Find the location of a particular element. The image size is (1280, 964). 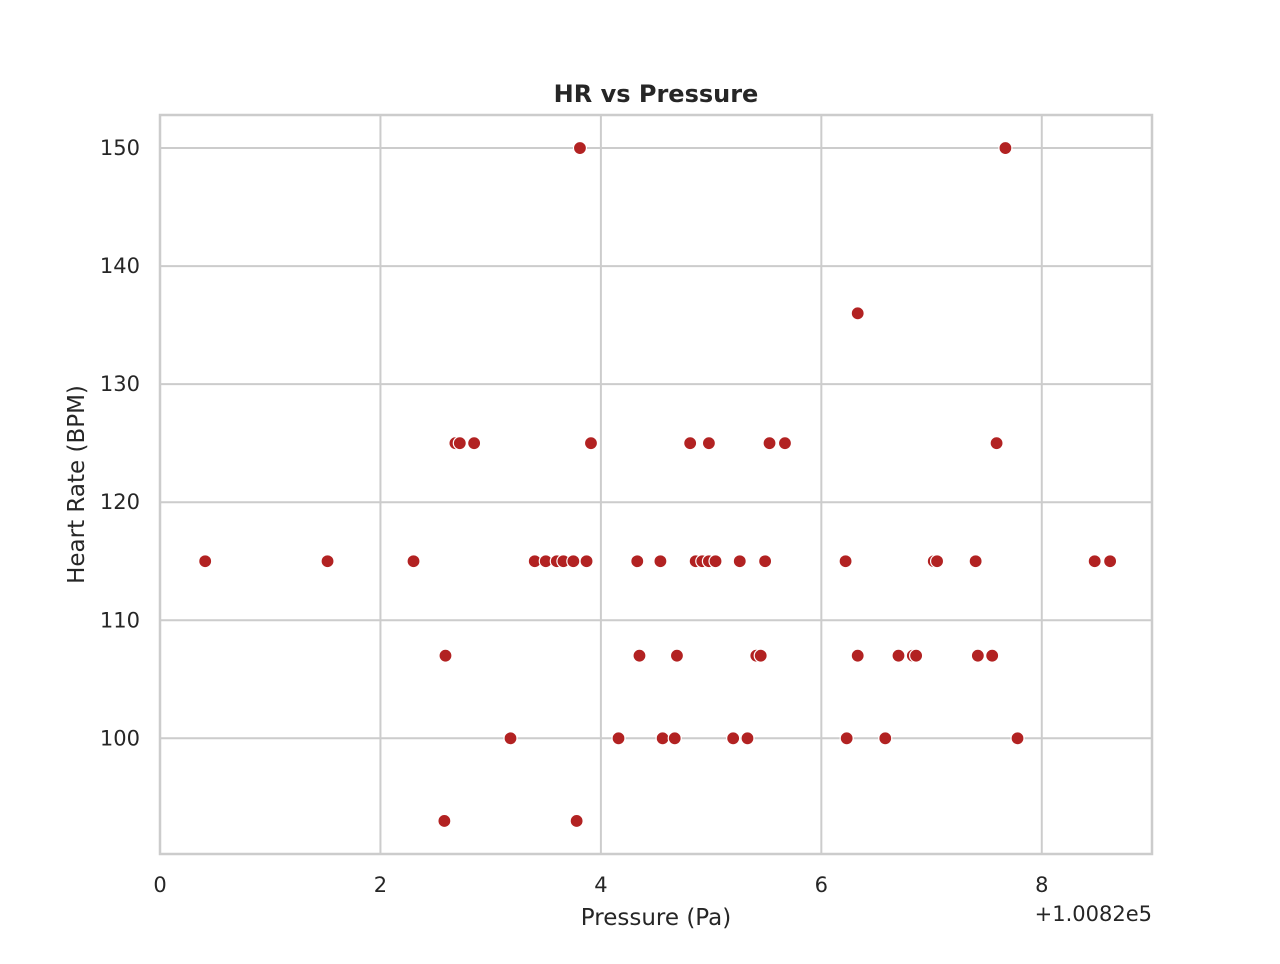

x-axis-offset-label: +1.0082e5 is located at coordinates (1093, 914).